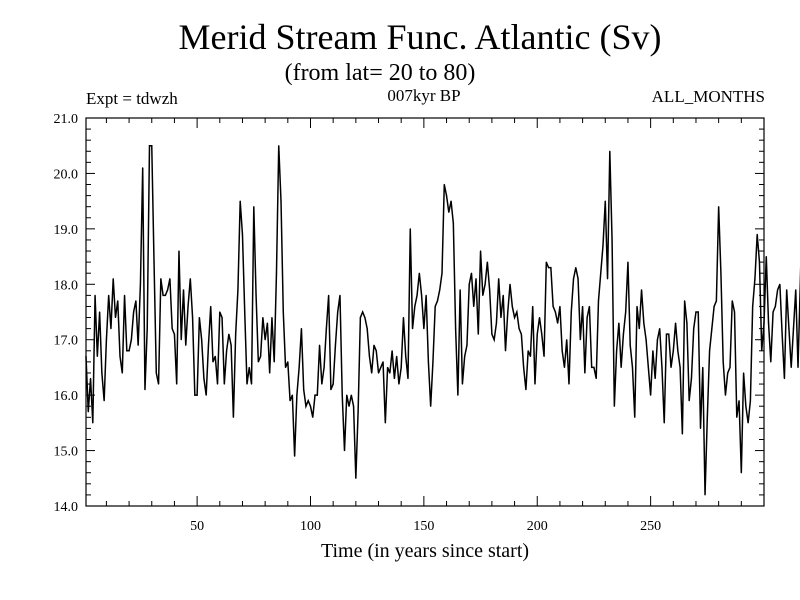 Image resolution: width=800 pixels, height=600 pixels. What do you see at coordinates (66, 119) in the screenshot?
I see `y-tick-label: 21.0` at bounding box center [66, 119].